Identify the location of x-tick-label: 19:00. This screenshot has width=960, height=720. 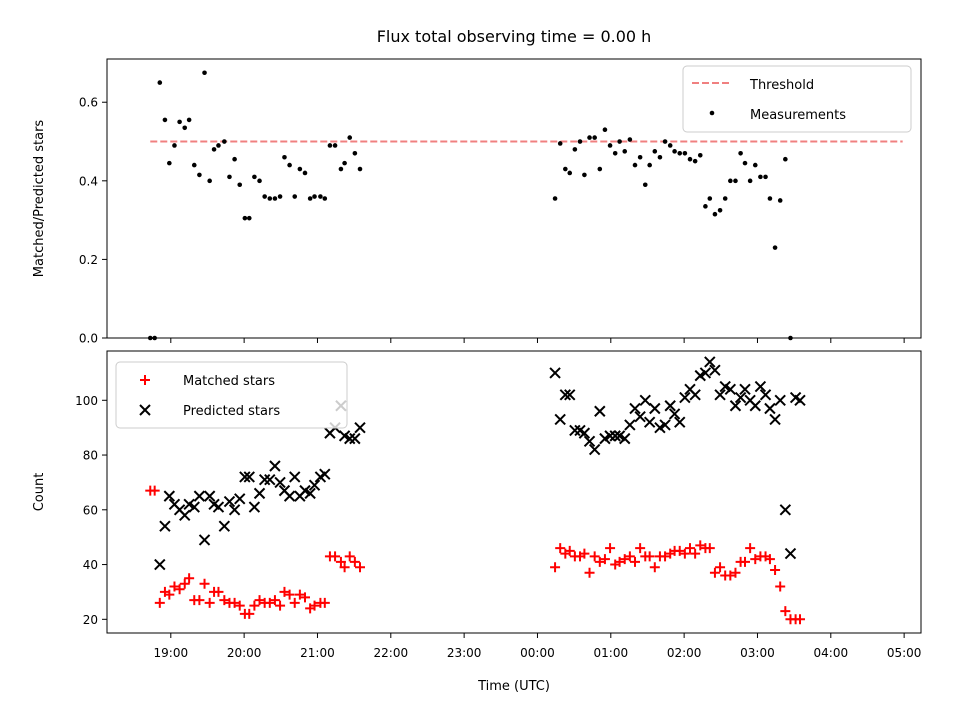
(171, 653).